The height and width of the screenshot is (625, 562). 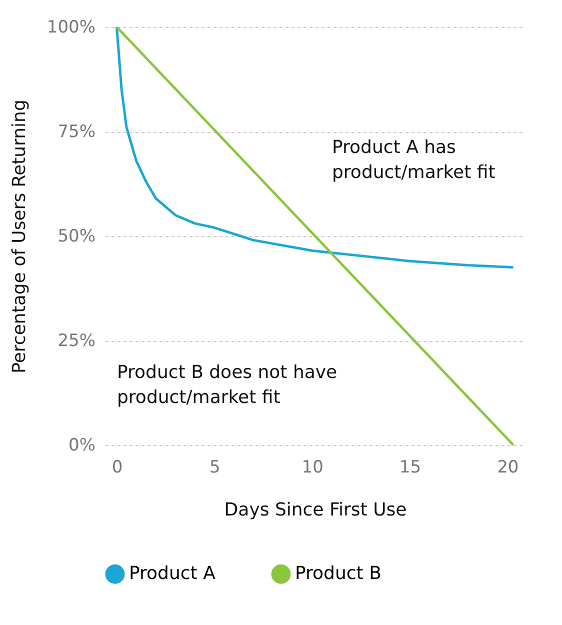 What do you see at coordinates (77, 132) in the screenshot?
I see `y-tick-label: 75%` at bounding box center [77, 132].